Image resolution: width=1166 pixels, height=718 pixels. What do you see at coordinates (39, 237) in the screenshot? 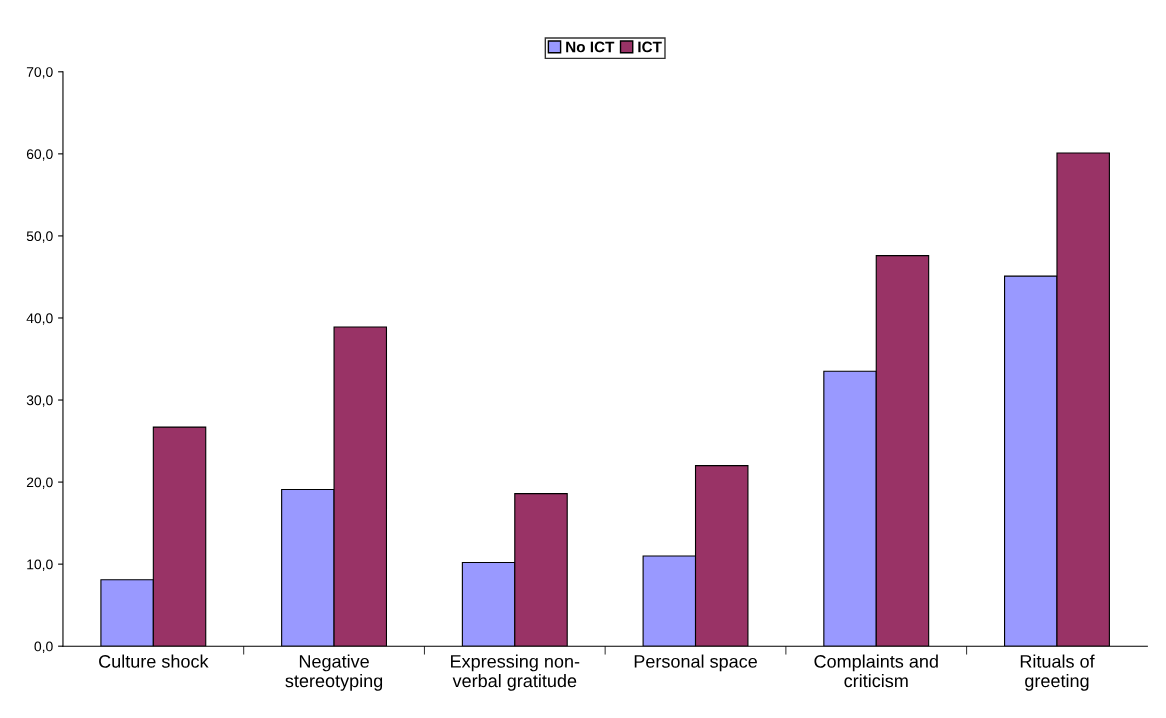
I see `y-tick-label: 50,0` at bounding box center [39, 237].